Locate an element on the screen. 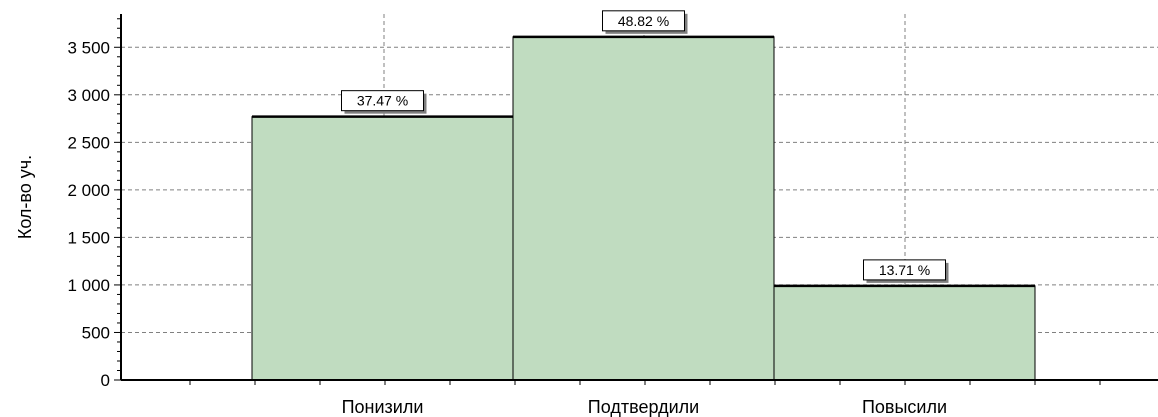 This screenshot has height=417, width=1158. y-tick-label: 1 000 is located at coordinates (88, 285).